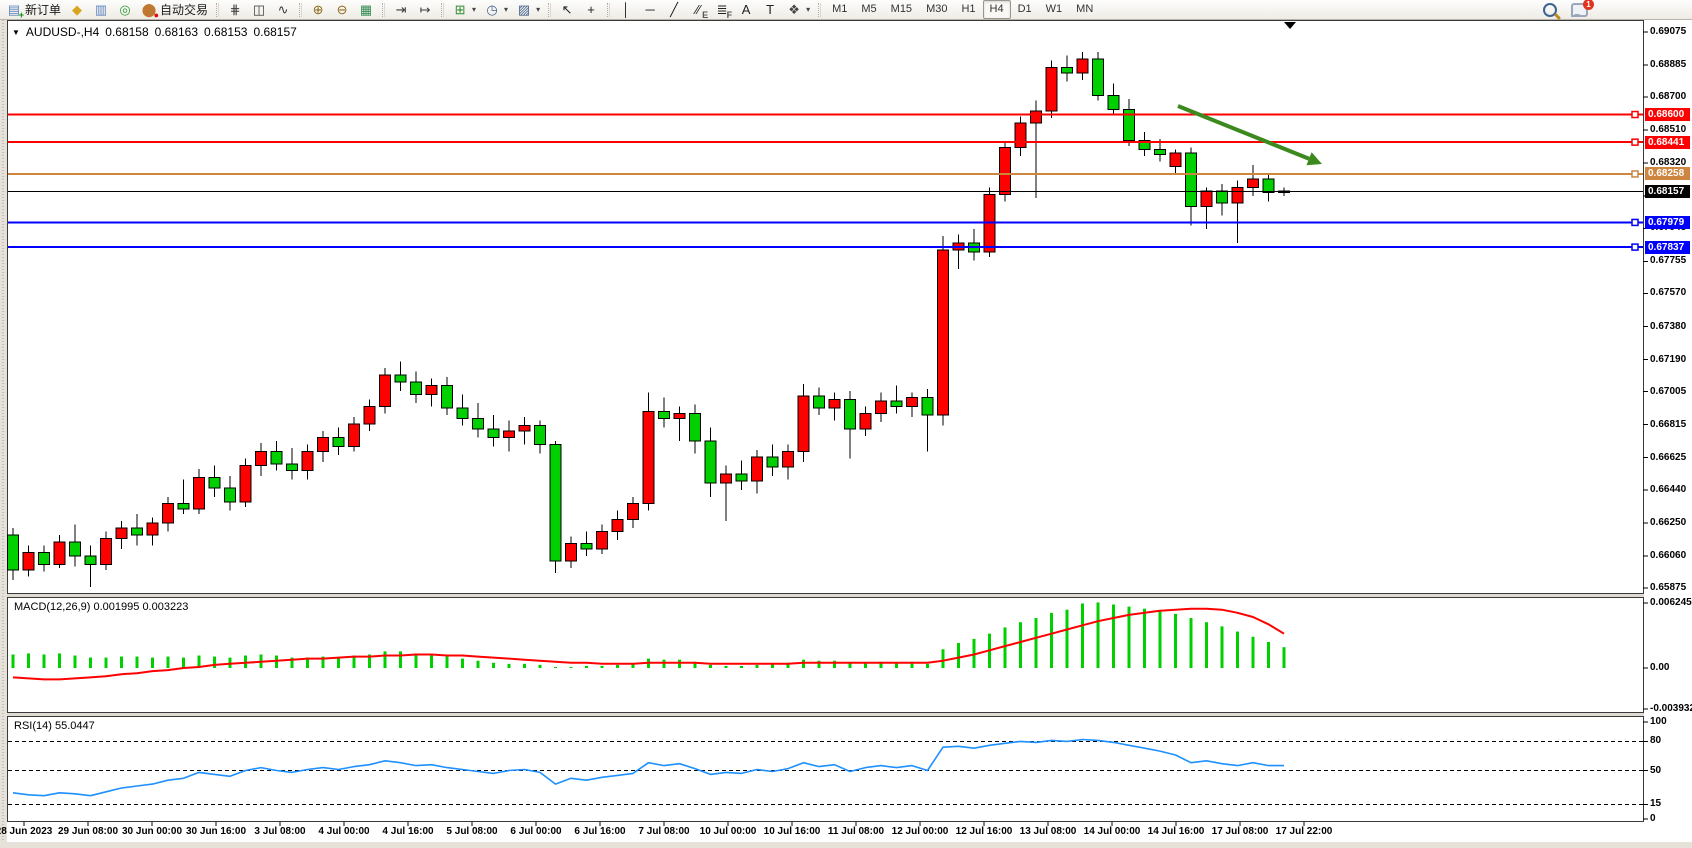  What do you see at coordinates (1667, 142) in the screenshot?
I see `price-line-badge: 0.68441` at bounding box center [1667, 142].